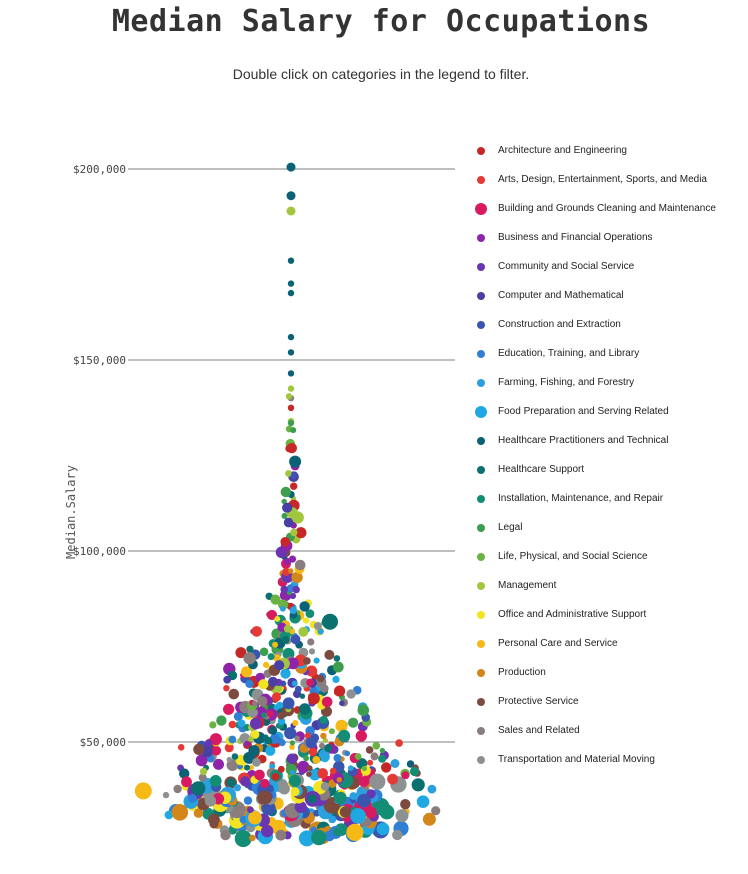  Describe the element at coordinates (610, 585) in the screenshot. I see `legend-item: Management` at that location.